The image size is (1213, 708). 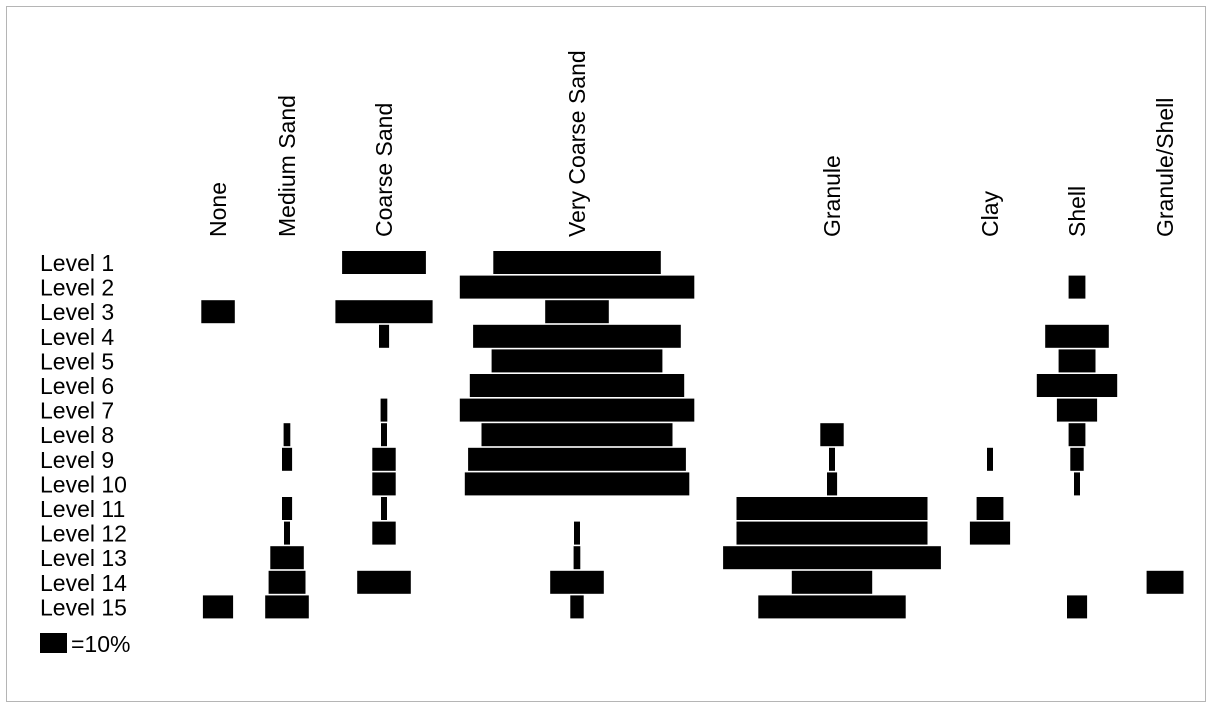 What do you see at coordinates (1077, 361) in the screenshot?
I see `bar-level-5-shell` at bounding box center [1077, 361].